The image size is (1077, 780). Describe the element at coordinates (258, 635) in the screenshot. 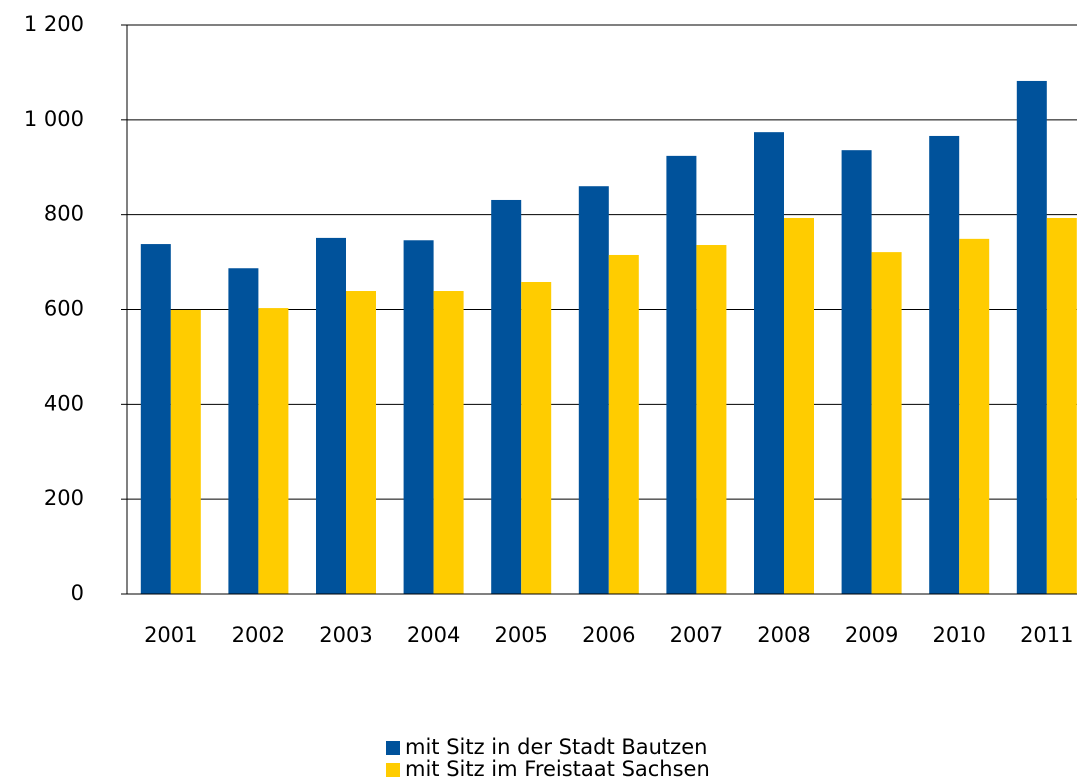

I see `x-tick-label: 2002` at that location.